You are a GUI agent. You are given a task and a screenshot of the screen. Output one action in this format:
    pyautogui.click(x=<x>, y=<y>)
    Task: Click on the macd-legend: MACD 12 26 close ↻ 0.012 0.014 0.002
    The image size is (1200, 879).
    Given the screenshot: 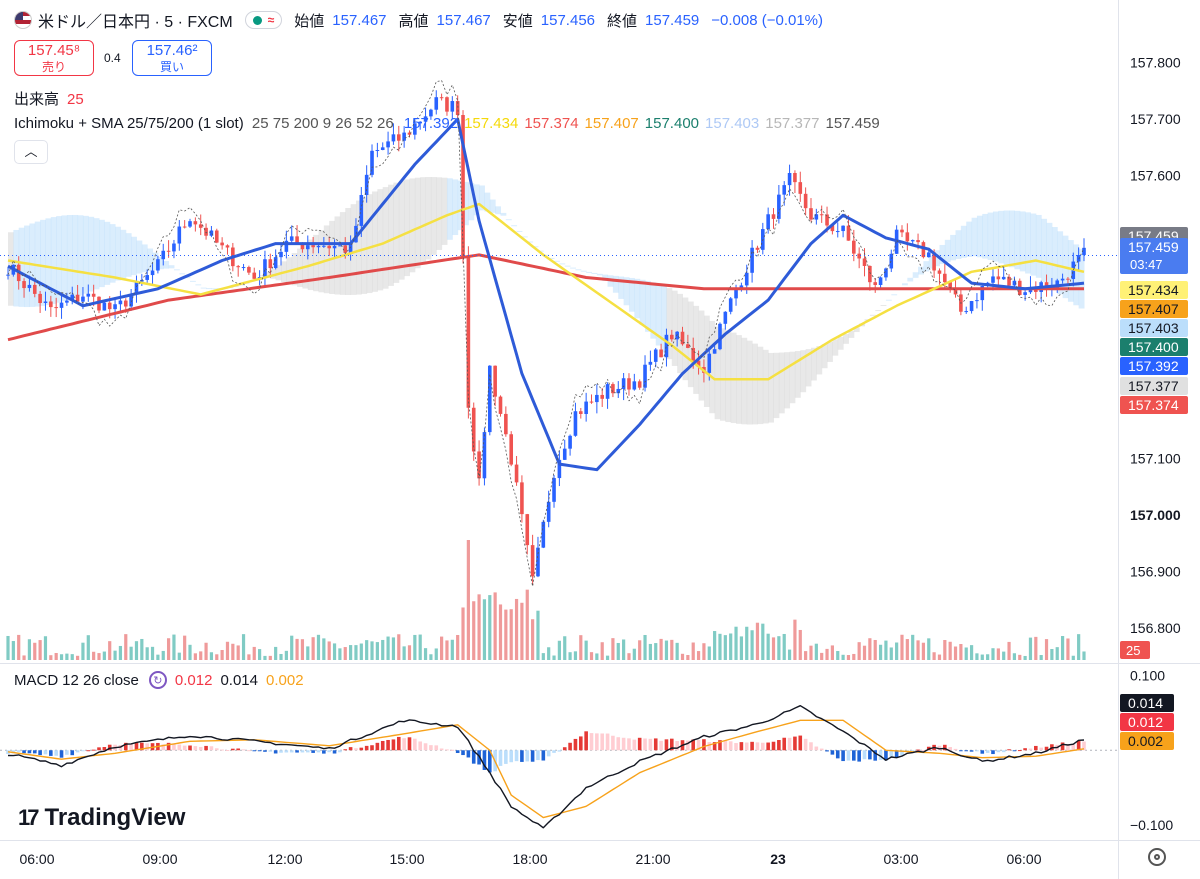 What is the action you would take?
    pyautogui.click(x=159, y=680)
    